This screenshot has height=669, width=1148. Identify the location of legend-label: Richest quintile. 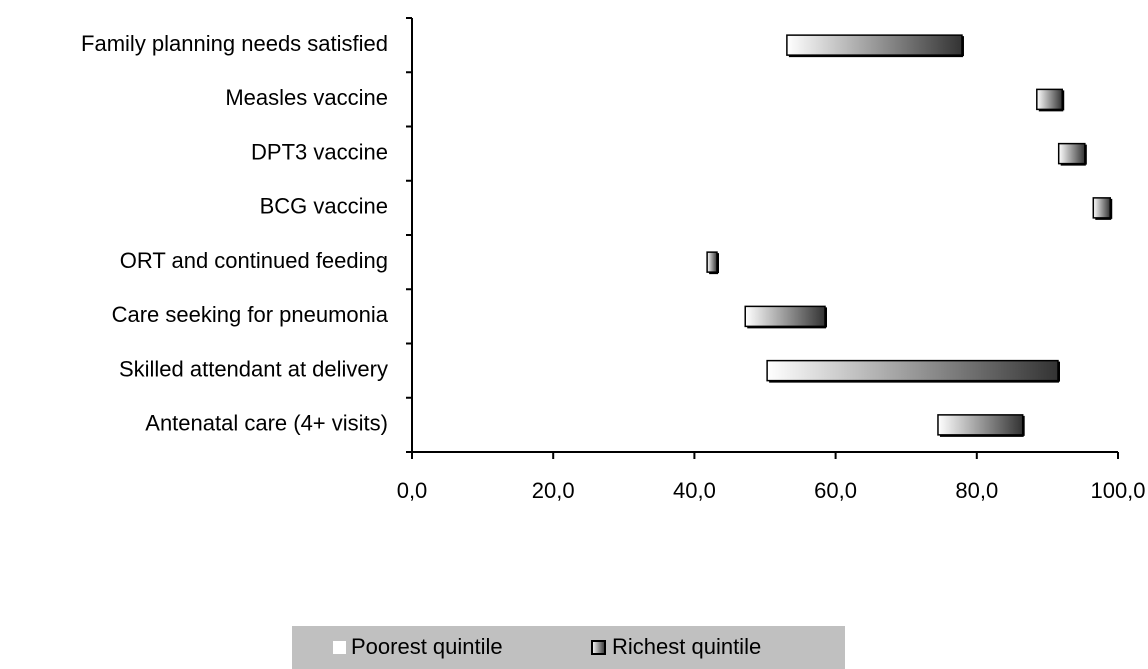
(686, 646).